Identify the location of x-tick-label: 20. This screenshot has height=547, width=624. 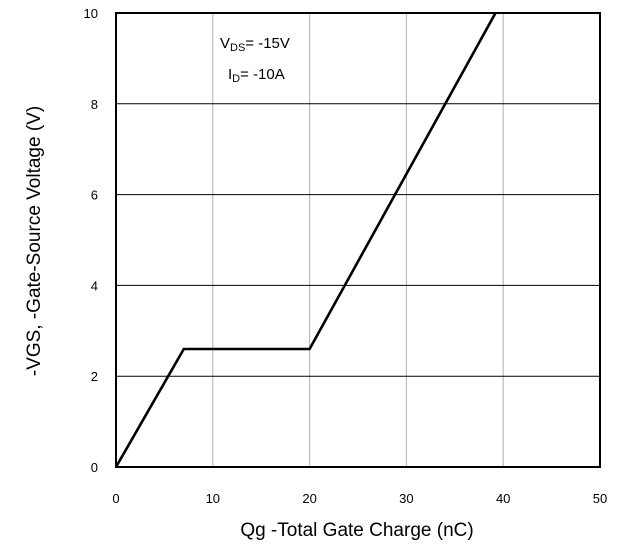
(309, 498).